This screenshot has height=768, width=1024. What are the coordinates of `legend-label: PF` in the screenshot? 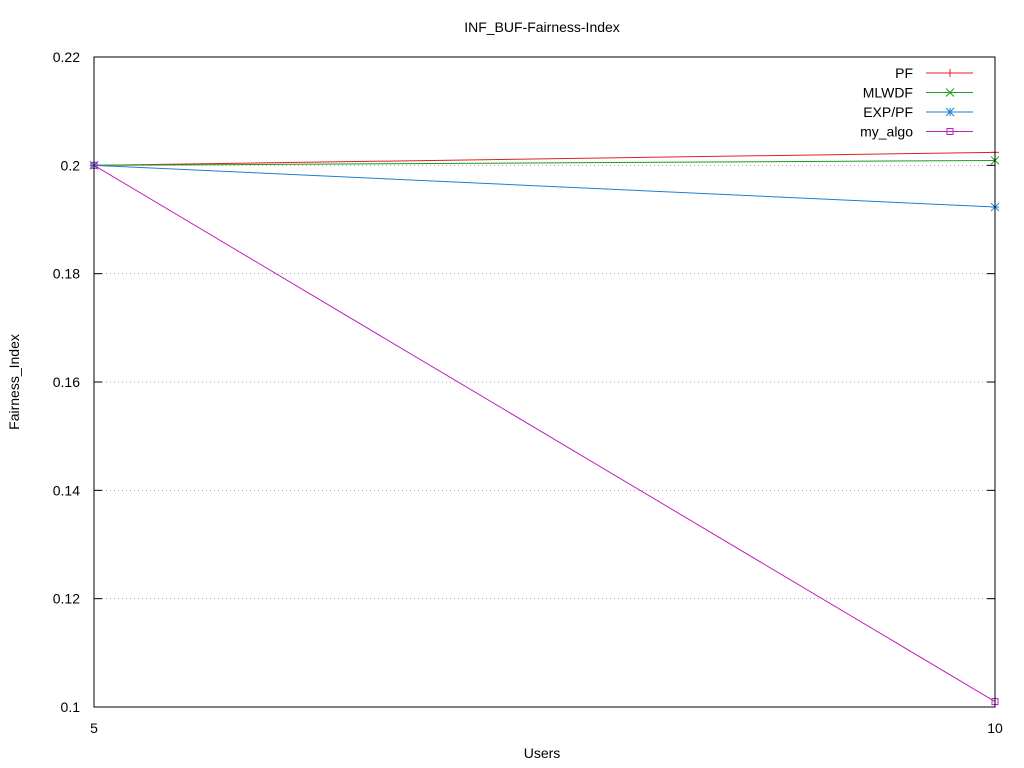 It's located at (904, 73).